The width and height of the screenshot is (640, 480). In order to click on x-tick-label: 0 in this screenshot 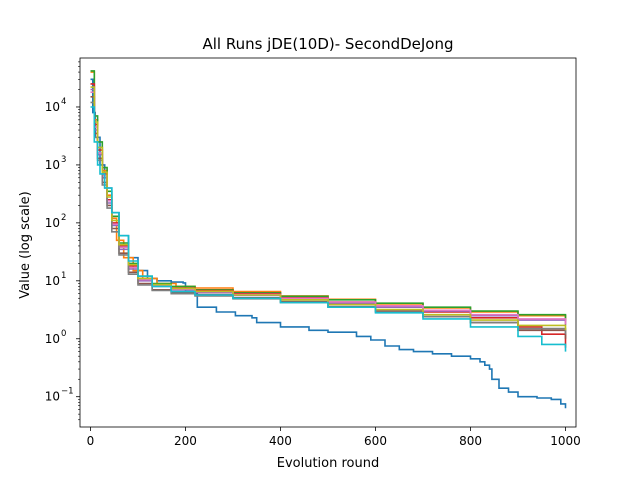, I will do `click(91, 441)`.